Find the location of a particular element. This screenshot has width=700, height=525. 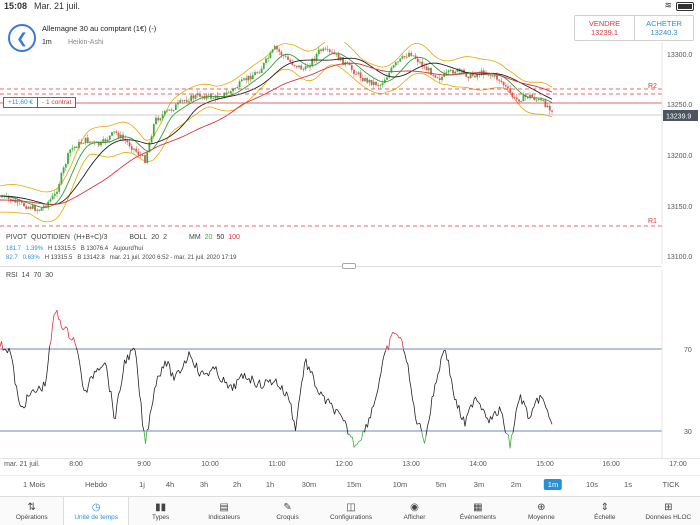

timeframe-2h: 2h is located at coordinates (237, 484).